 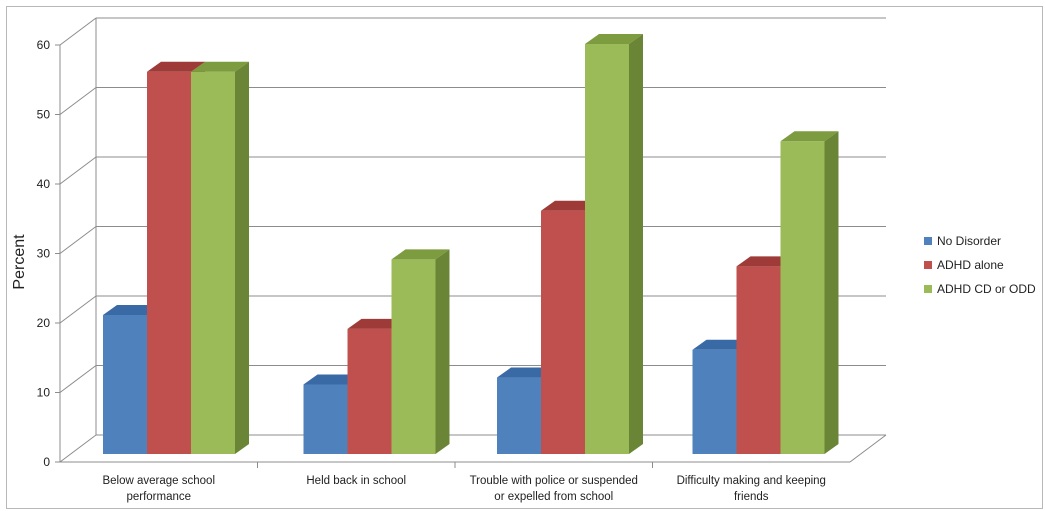 I want to click on legend-swatch-no-disorder, so click(x=928, y=241).